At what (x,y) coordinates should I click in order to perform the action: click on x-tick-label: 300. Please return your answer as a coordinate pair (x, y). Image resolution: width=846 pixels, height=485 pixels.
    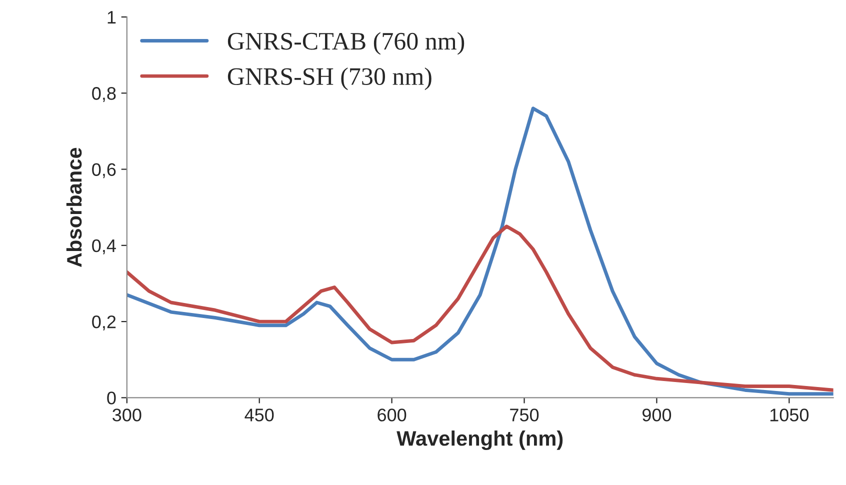
    Looking at the image, I should click on (127, 415).